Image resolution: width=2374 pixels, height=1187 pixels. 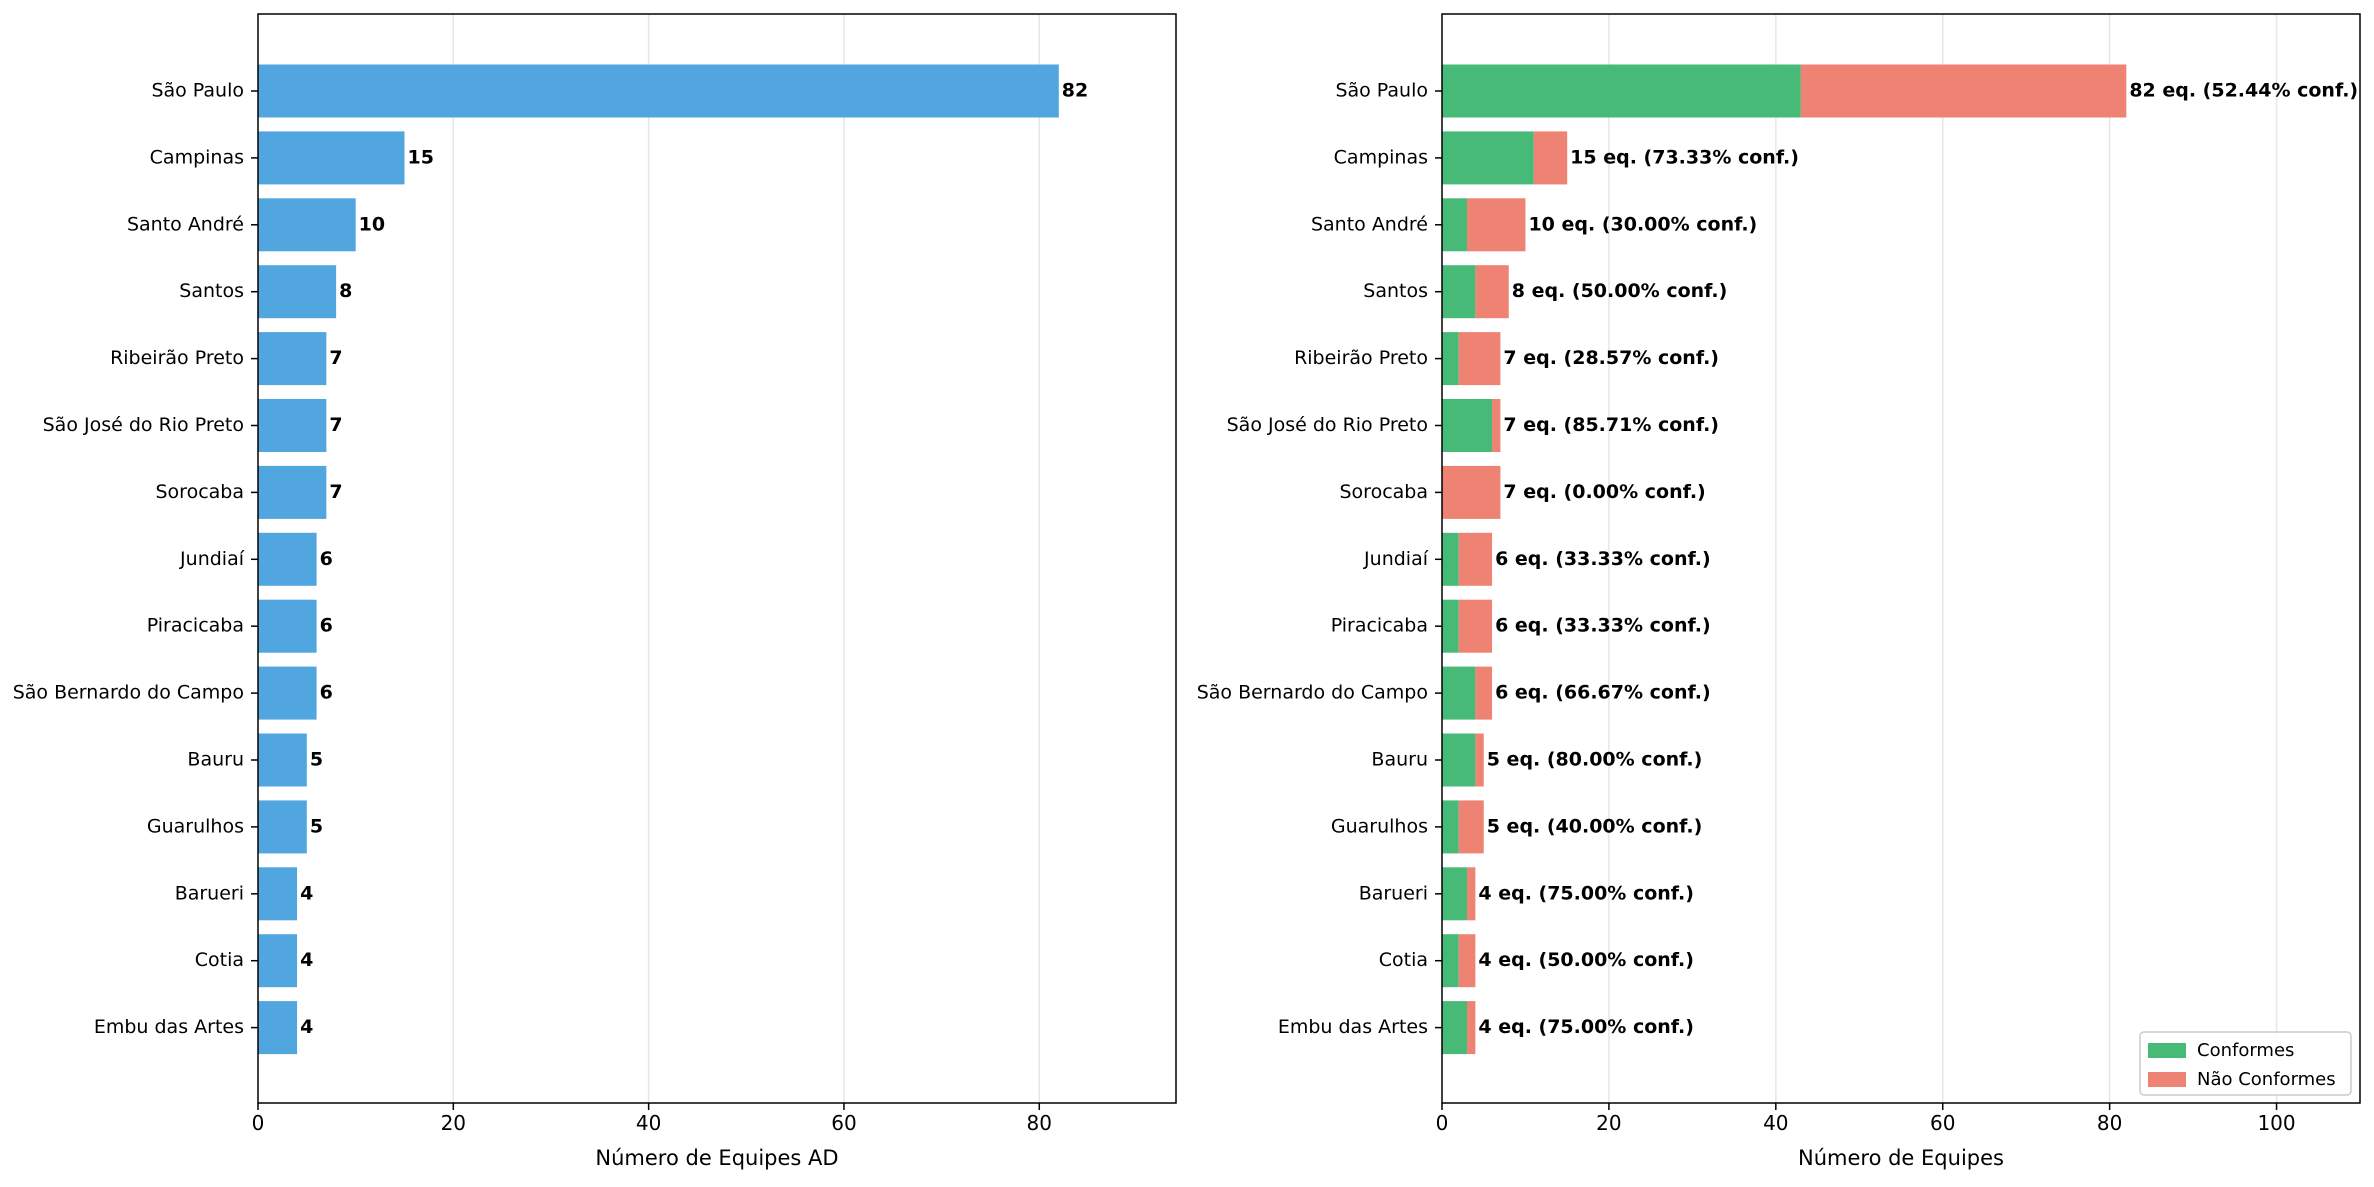 What do you see at coordinates (345, 291) in the screenshot?
I see `left-data-label: 8` at bounding box center [345, 291].